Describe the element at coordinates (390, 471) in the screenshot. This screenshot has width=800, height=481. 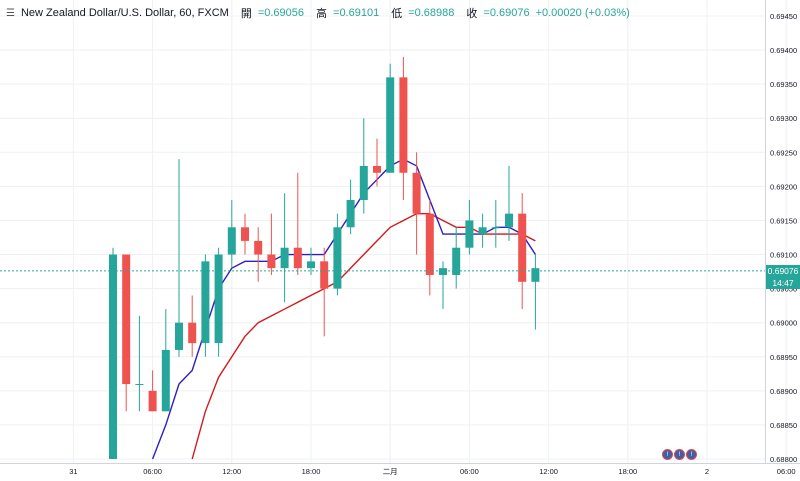
I see `x-tick-label: 二月` at that location.